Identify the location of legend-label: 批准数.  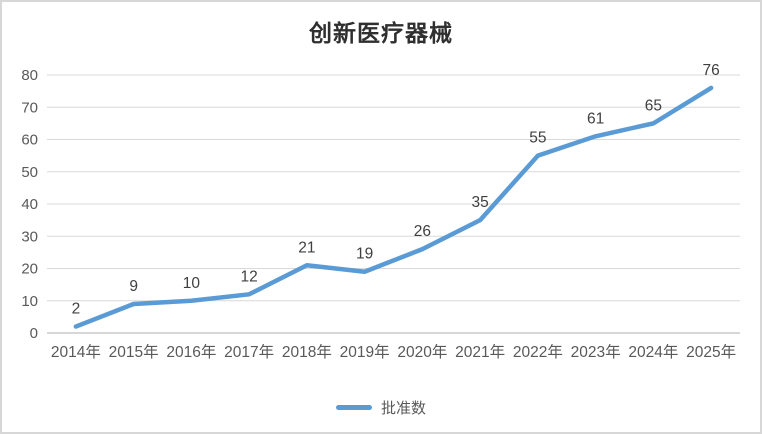
(403, 408).